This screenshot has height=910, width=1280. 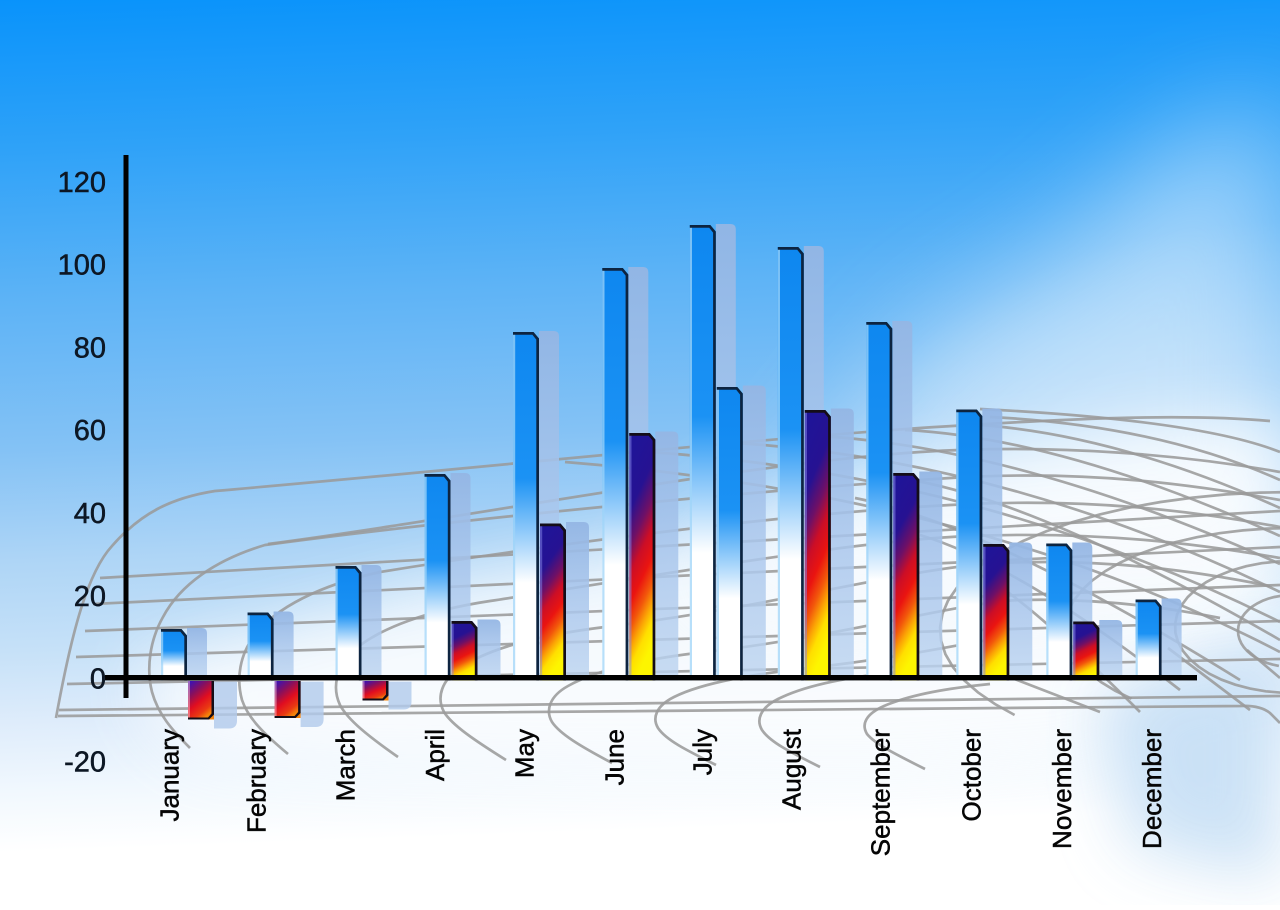 I want to click on svg-text: 40, so click(x=90, y=514).